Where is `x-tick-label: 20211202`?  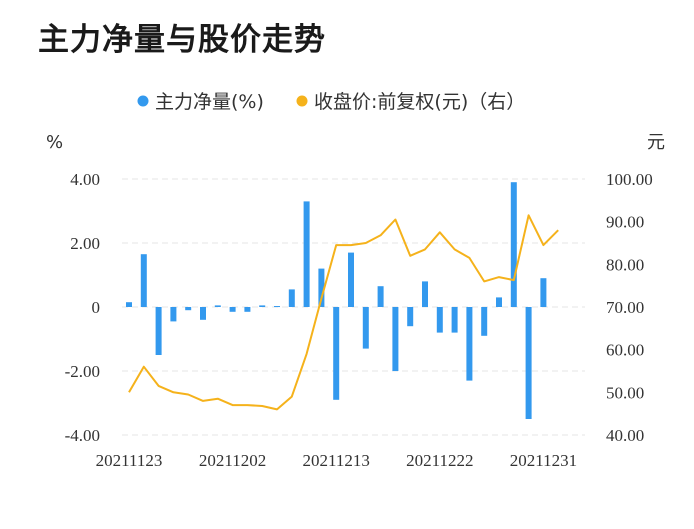 x-tick-label: 20211202 is located at coordinates (232, 460).